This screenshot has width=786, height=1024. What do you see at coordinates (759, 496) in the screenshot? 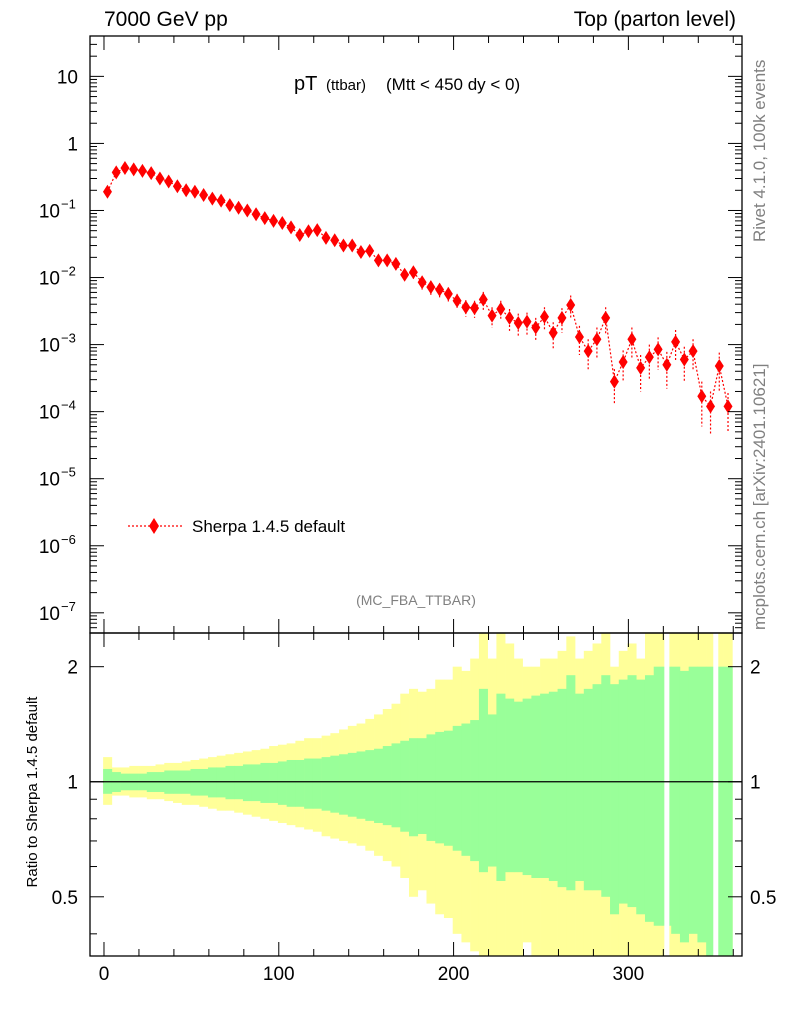
I see `mcplots-citation-label: mcplots.cern.ch [arXiv:2401.10621]` at bounding box center [759, 496].